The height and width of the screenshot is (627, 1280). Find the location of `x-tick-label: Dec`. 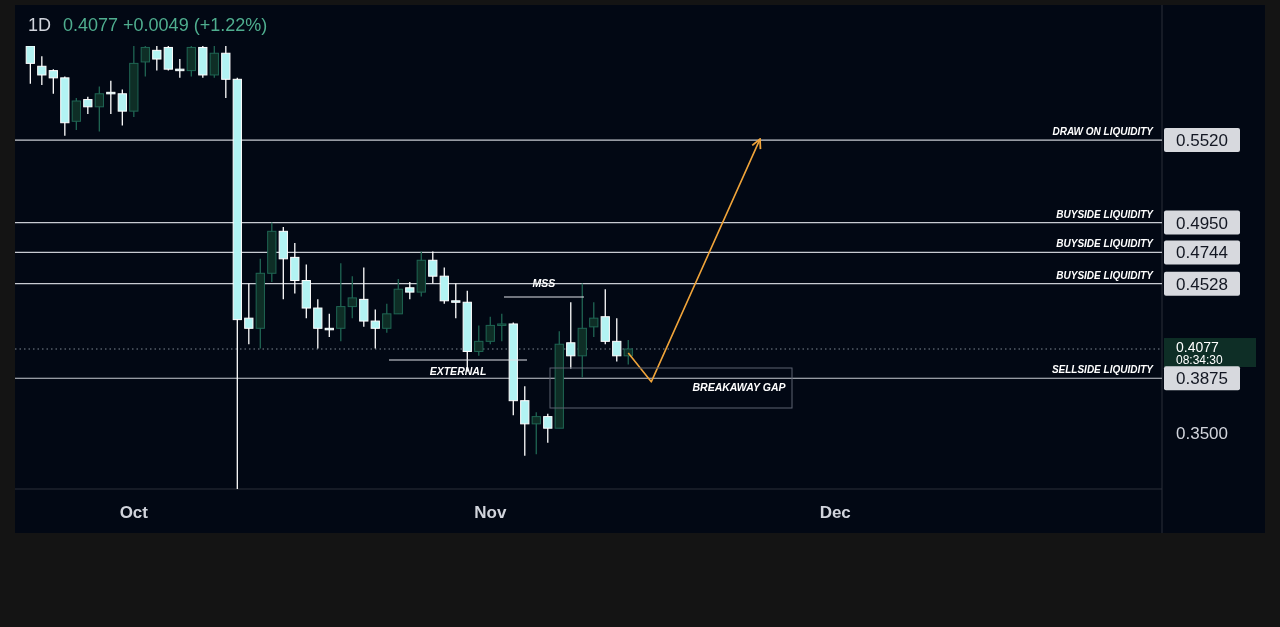

x-tick-label: Dec is located at coordinates (835, 512).